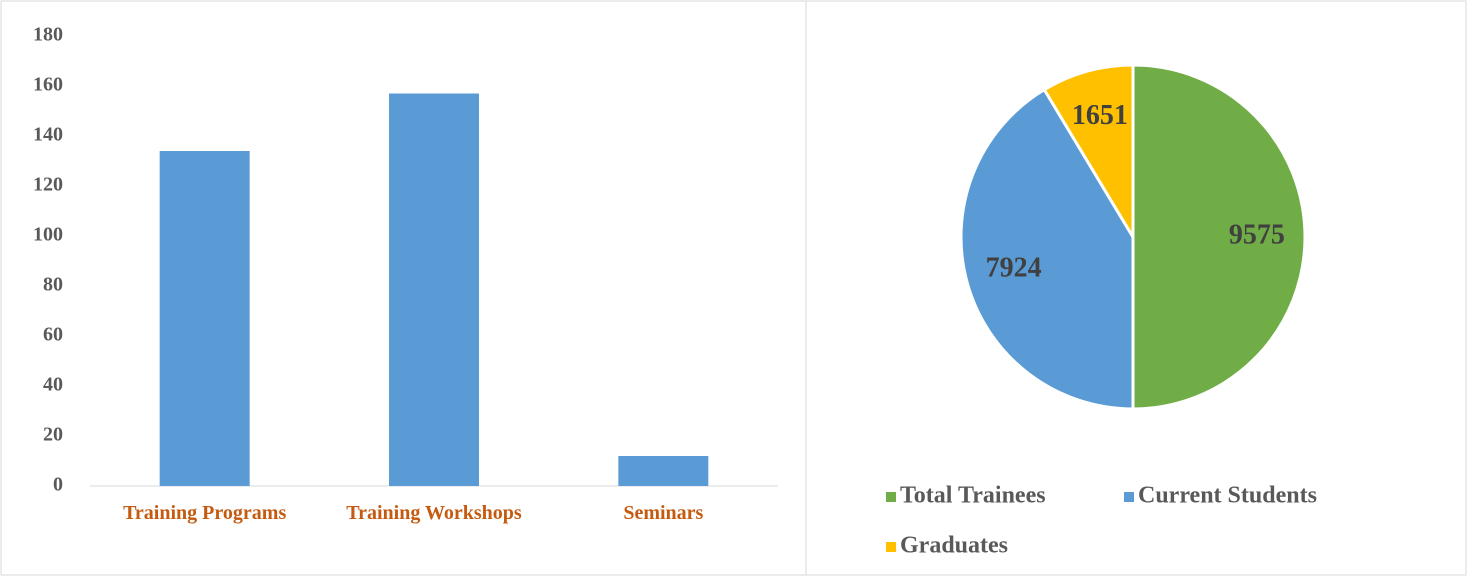 This screenshot has height=576, width=1467. I want to click on x-tick-label: Training Workshops, so click(434, 513).